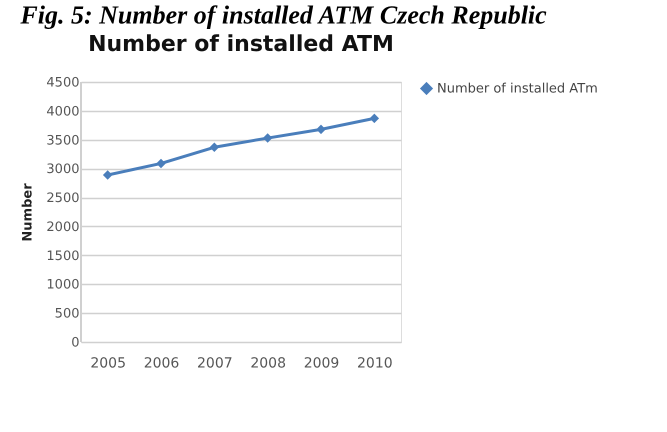  What do you see at coordinates (63, 285) in the screenshot?
I see `y-tick-label: 1000` at bounding box center [63, 285].